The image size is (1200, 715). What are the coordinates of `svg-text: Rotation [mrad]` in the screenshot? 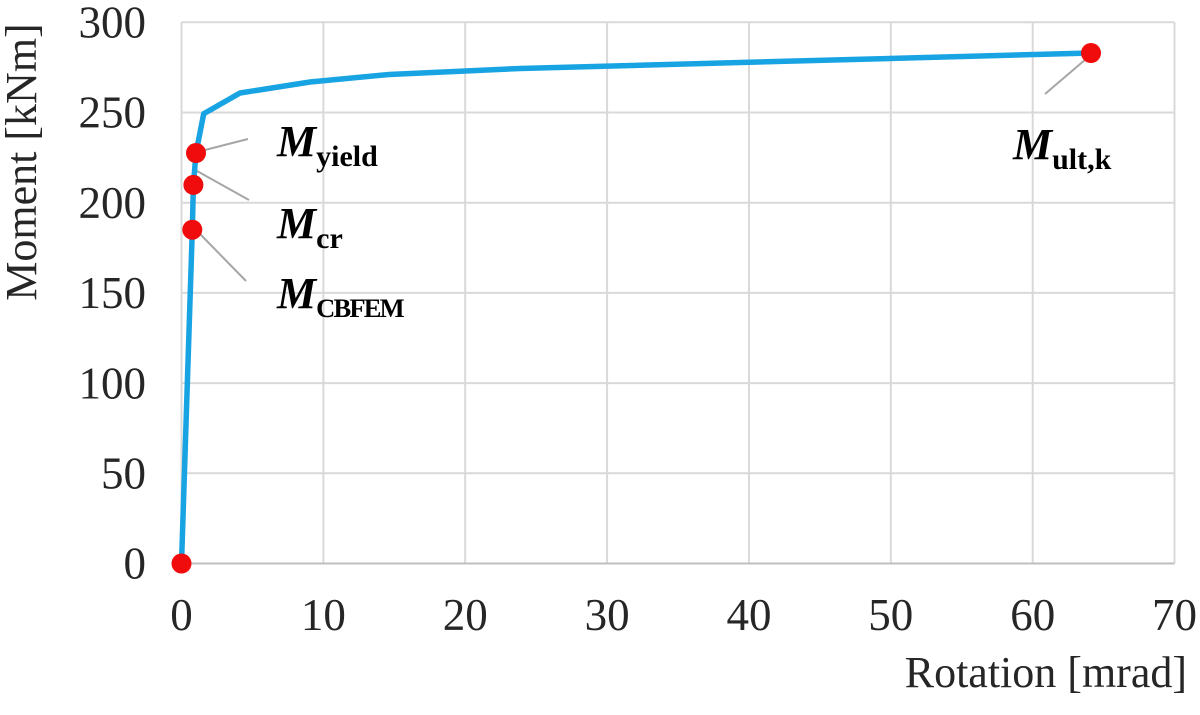 It's located at (1046, 672).